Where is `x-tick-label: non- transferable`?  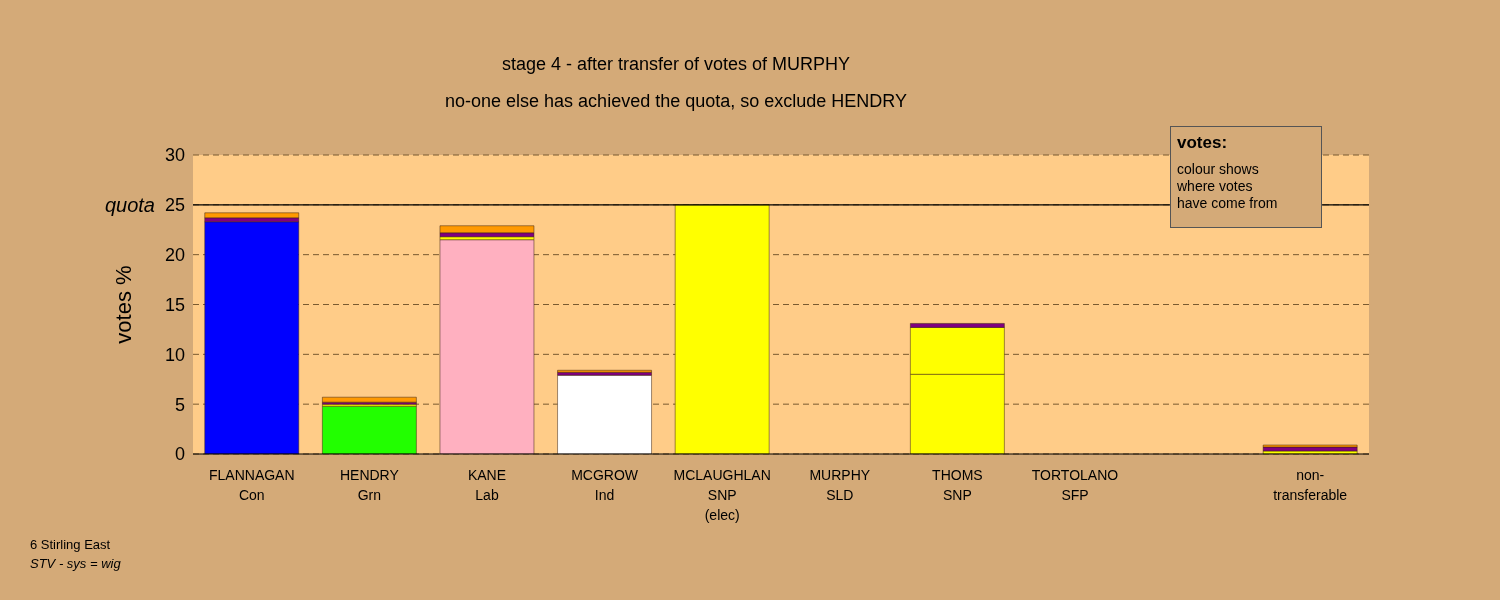 x-tick-label: non- transferable is located at coordinates (1310, 485).